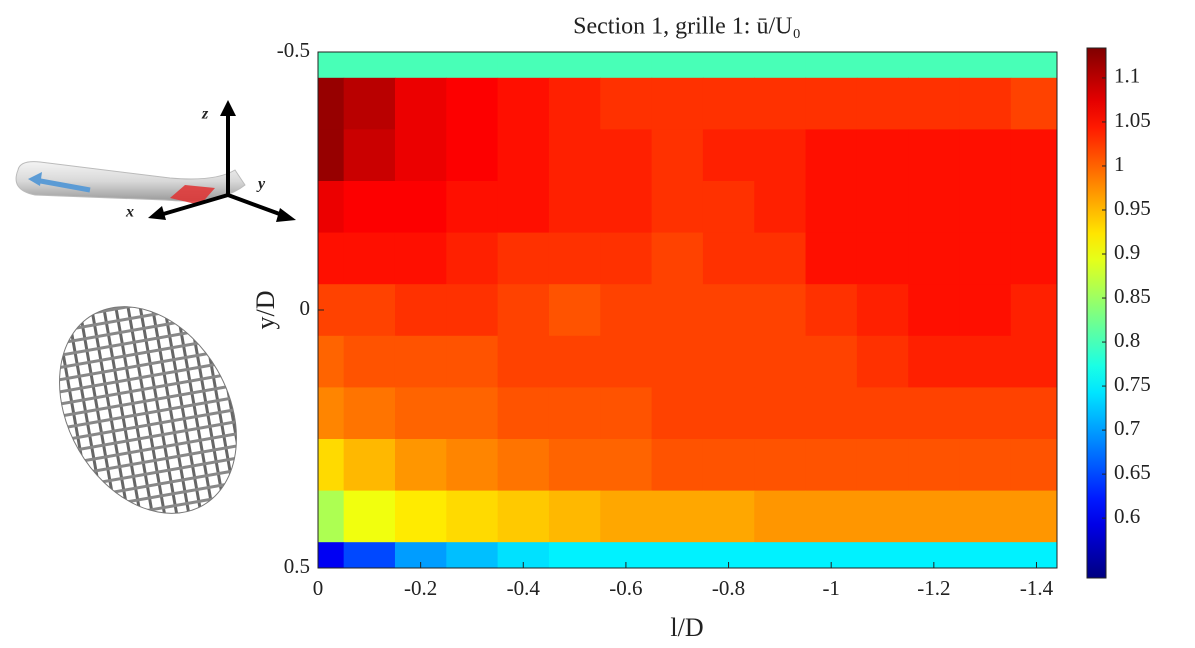  I want to click on x-tick-label: -0.2, so click(420, 588).